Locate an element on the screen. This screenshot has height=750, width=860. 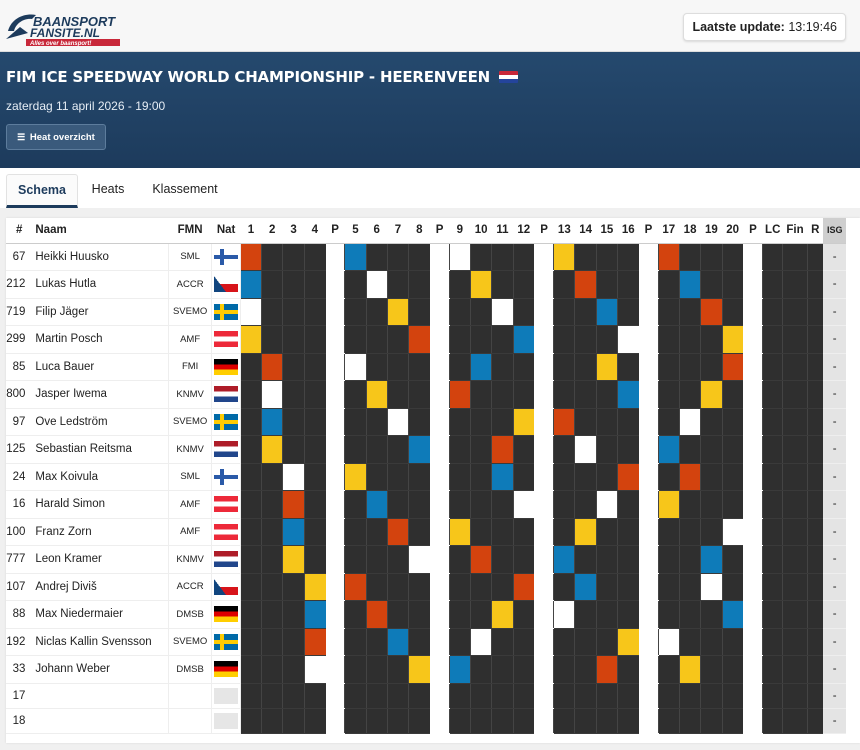
tab-klassement: Klassement is located at coordinates (185, 189).